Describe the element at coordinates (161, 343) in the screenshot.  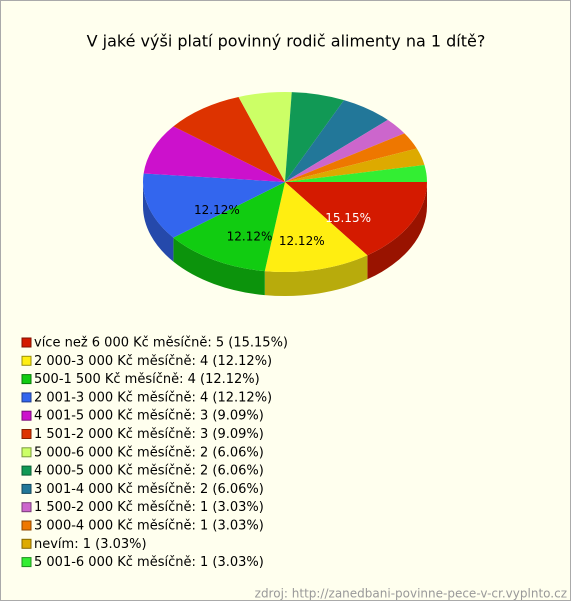
I see `legend-label: více než 6 000 Kč měsíčně: 5 (15.15%)` at that location.